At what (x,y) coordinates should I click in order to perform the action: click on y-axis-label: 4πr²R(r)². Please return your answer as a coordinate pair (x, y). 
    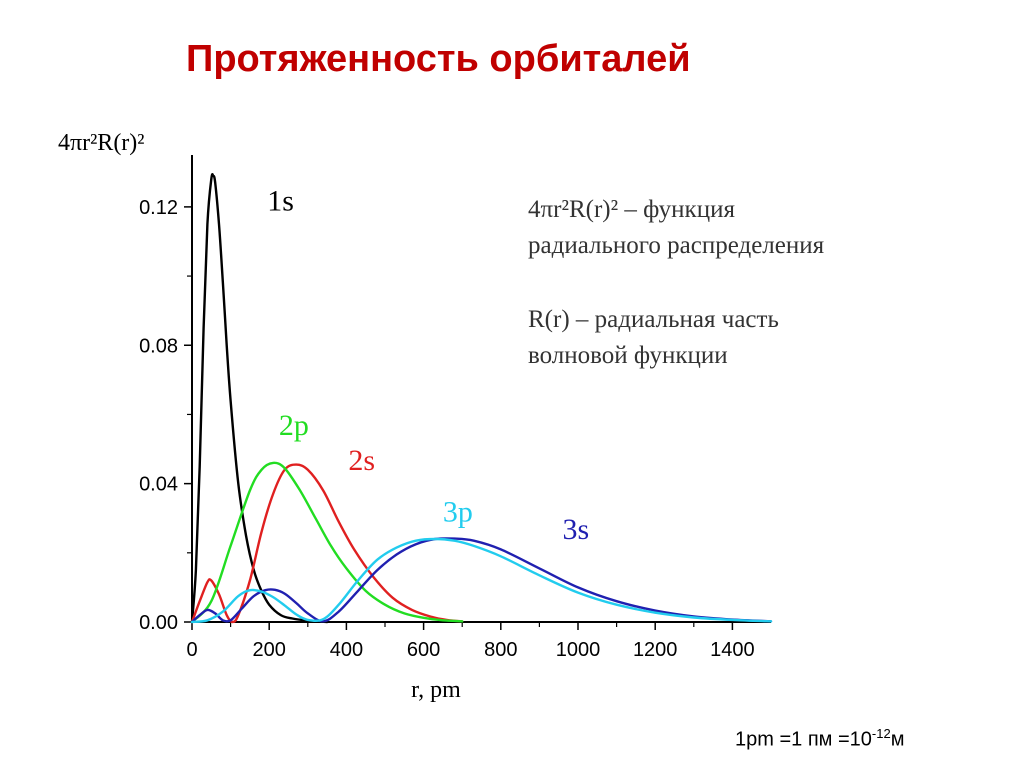
    Looking at the image, I should click on (101, 143).